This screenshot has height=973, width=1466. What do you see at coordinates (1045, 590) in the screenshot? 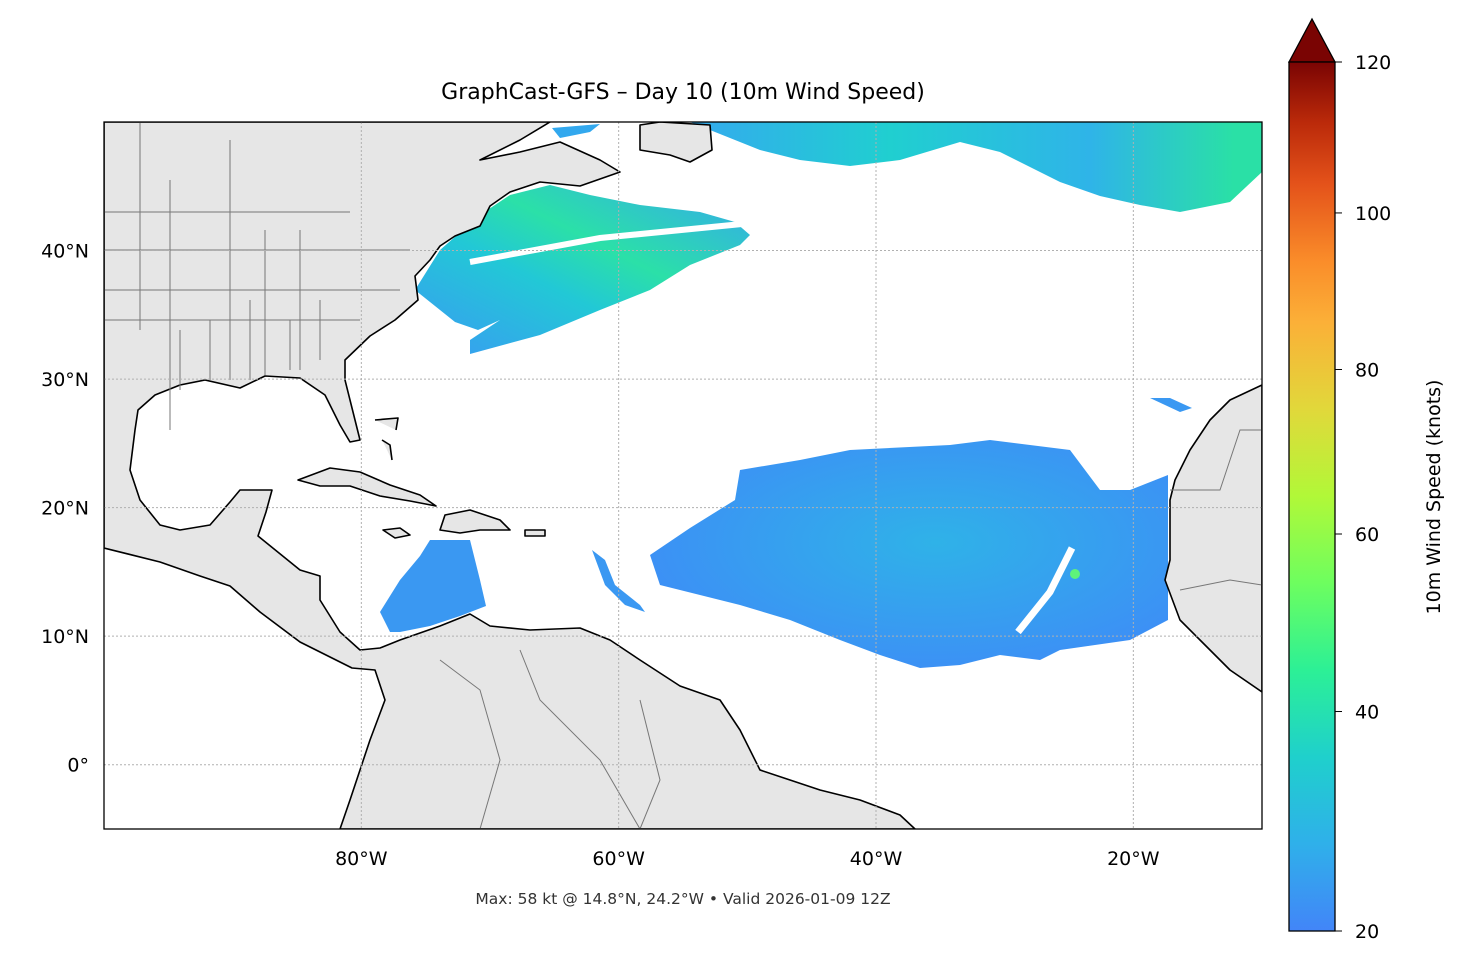
I see `wind-gap-tropical` at bounding box center [1045, 590].